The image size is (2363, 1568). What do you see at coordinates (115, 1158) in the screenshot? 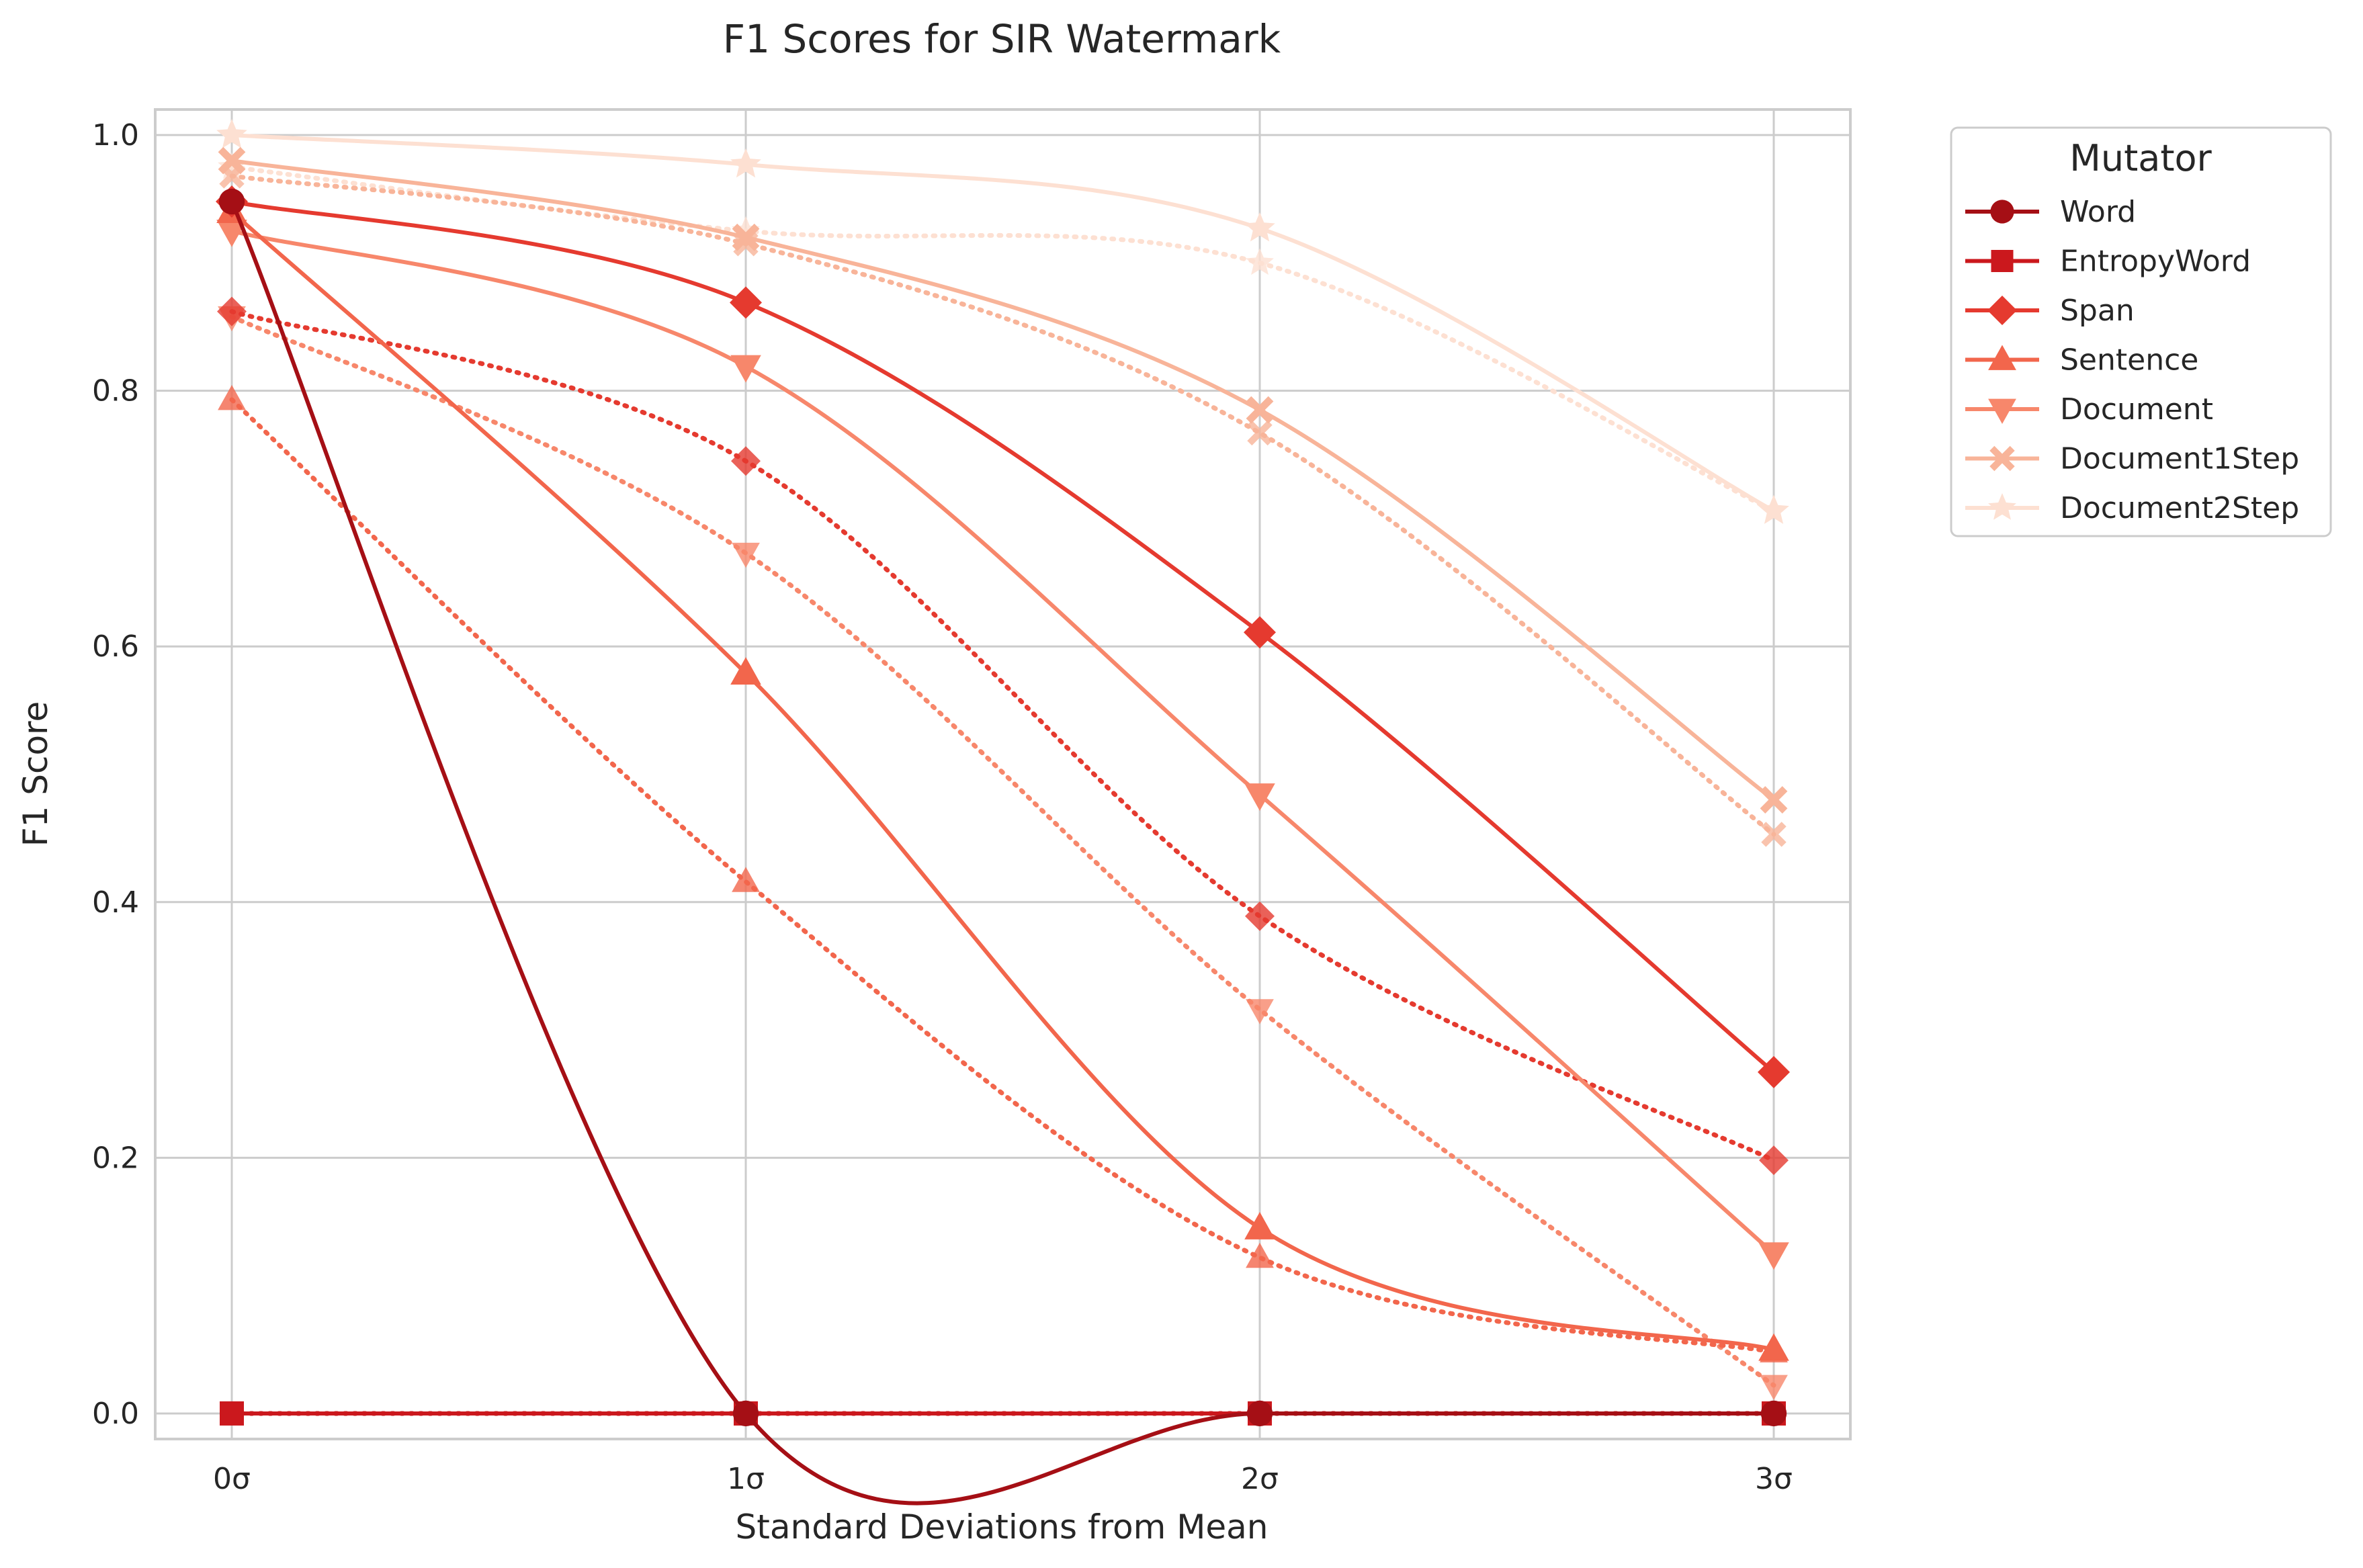
I see `y-tick-label: 0.2` at bounding box center [115, 1158].